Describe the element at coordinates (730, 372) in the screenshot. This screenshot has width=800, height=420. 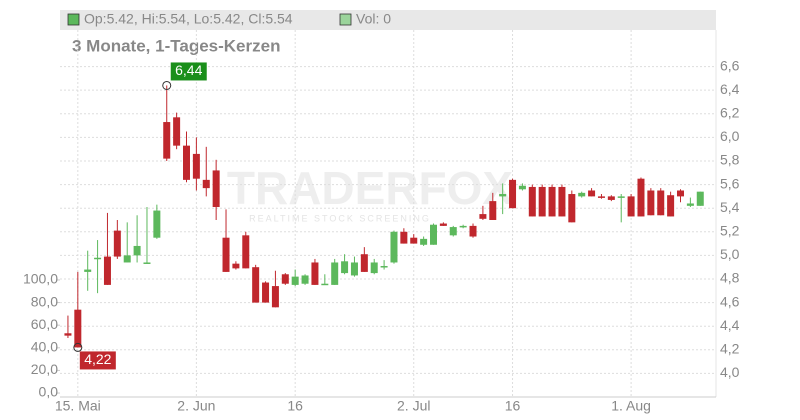
I see `y-tick-label: 4,0` at that location.